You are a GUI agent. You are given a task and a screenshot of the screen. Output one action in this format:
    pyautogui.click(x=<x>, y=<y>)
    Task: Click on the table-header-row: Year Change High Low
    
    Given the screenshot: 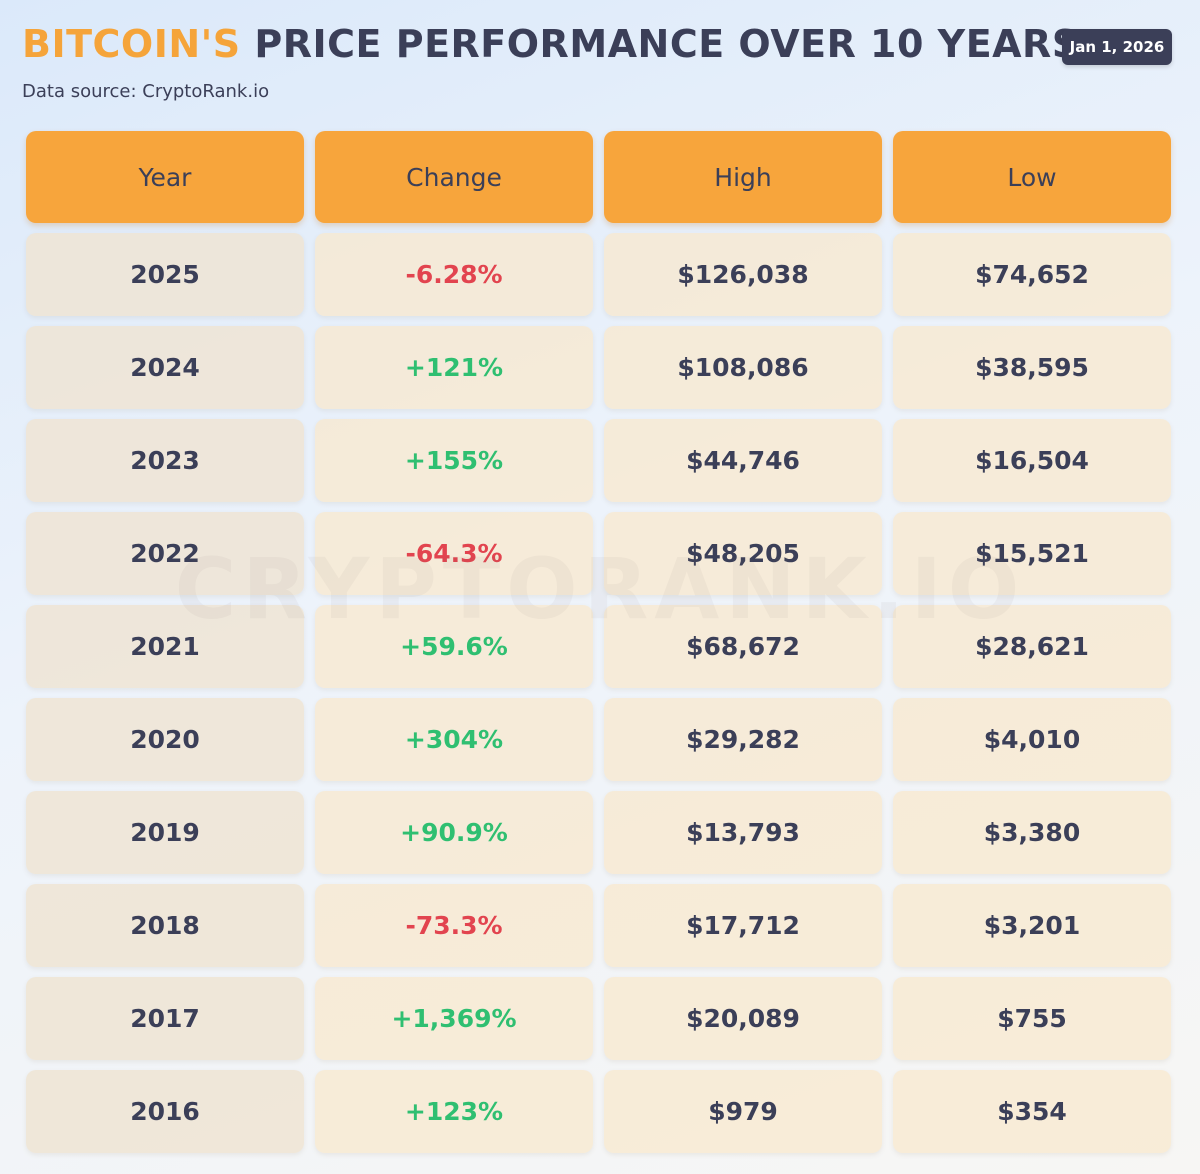 What is the action you would take?
    pyautogui.click(x=599, y=177)
    